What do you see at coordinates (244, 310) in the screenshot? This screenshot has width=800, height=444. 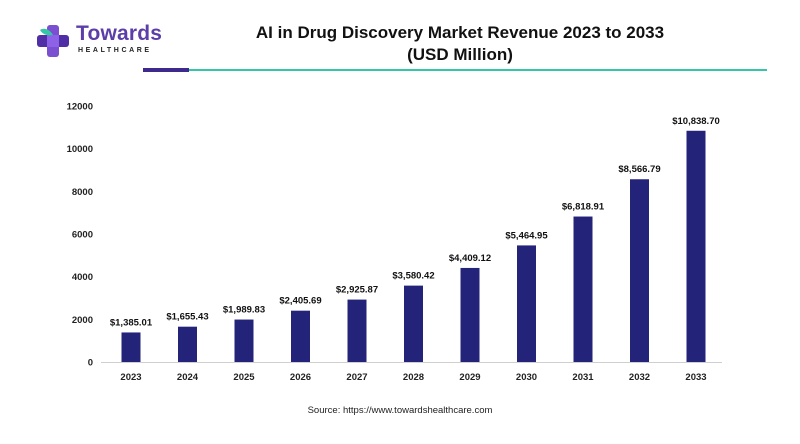 I see `bar-value-label: $1,989.83` at bounding box center [244, 310].